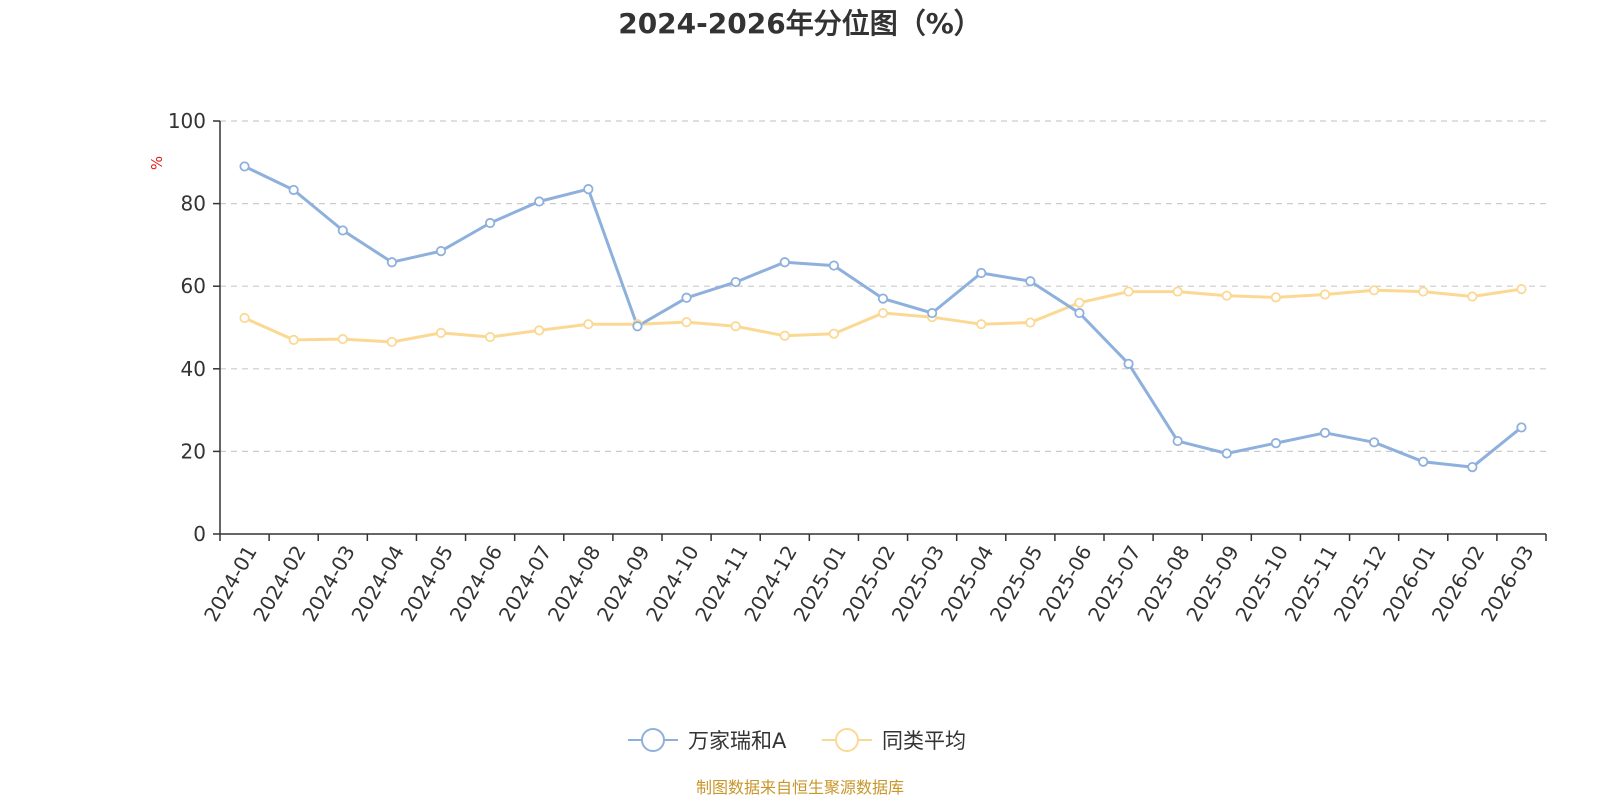  I want to click on y-tick-label: 0, so click(199, 534).